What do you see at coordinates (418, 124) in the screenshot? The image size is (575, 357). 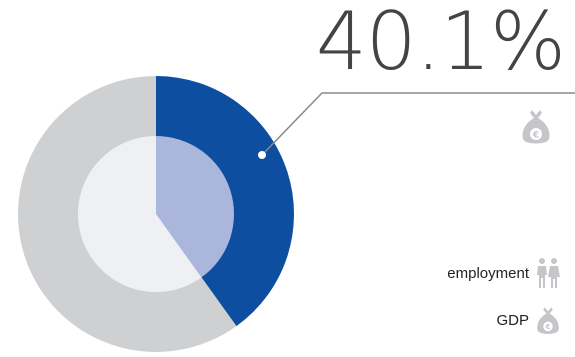 I see `callout-line` at bounding box center [418, 124].